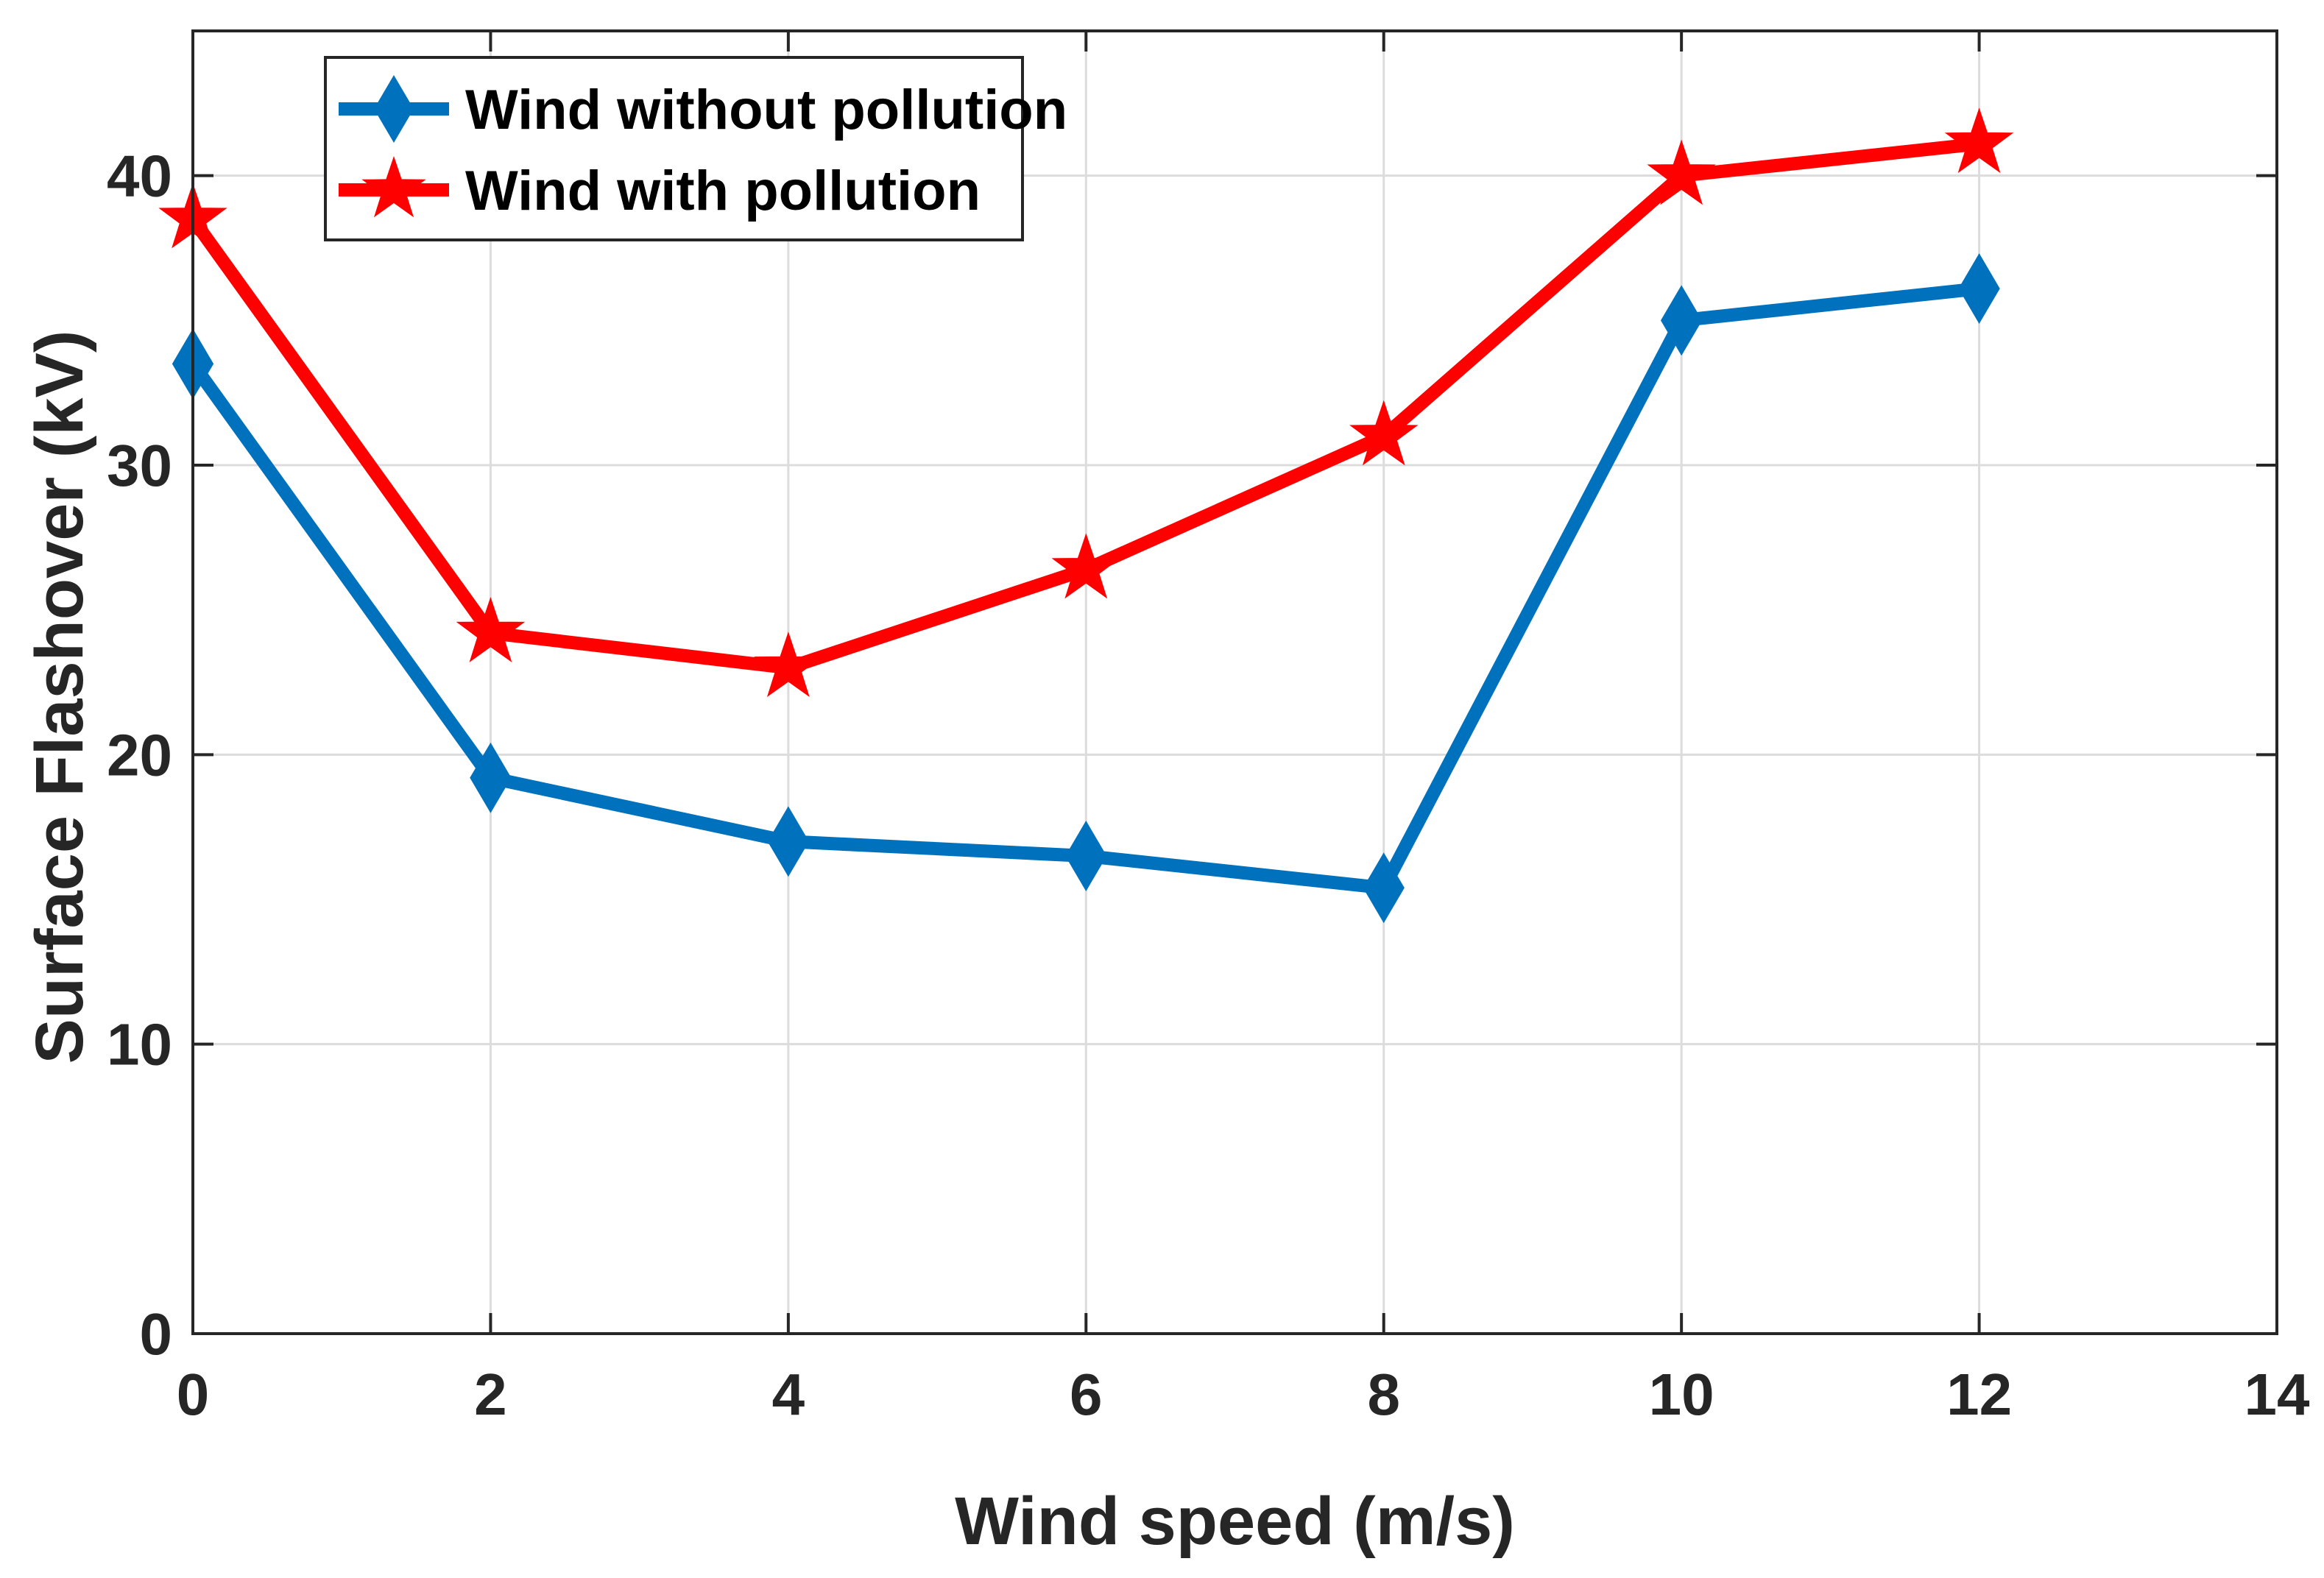  What do you see at coordinates (1086, 1394) in the screenshot?
I see `x-tick-label: 6` at bounding box center [1086, 1394].